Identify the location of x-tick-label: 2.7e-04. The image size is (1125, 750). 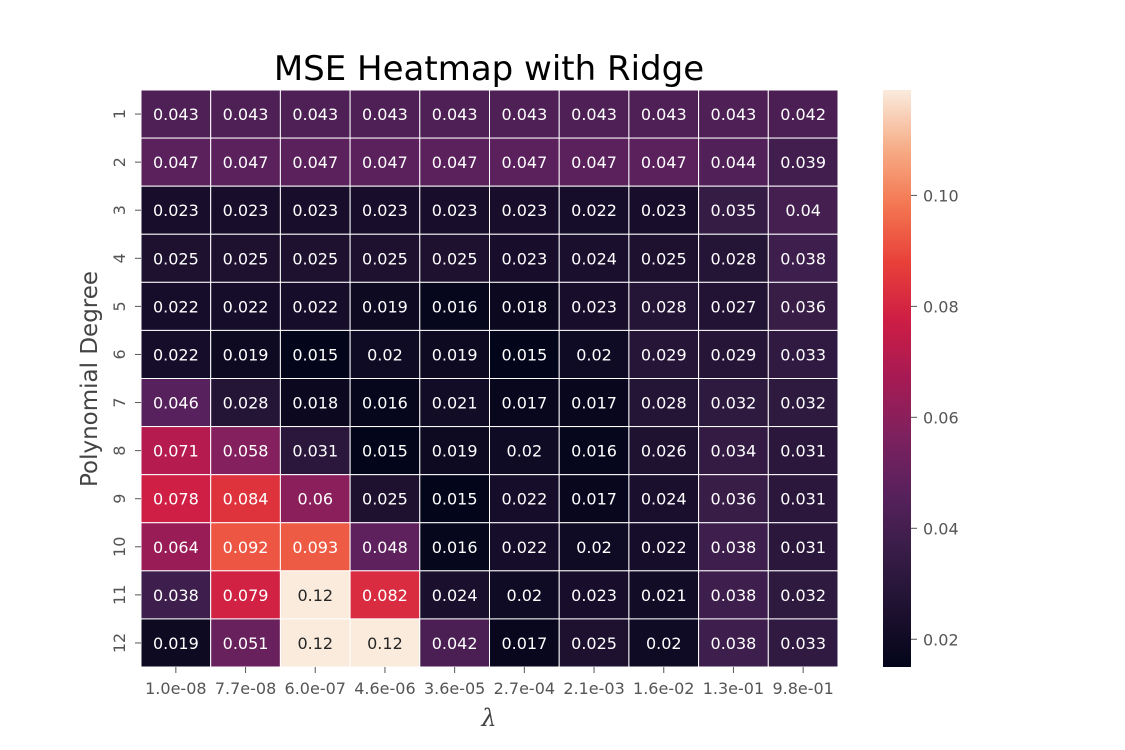
(524, 688).